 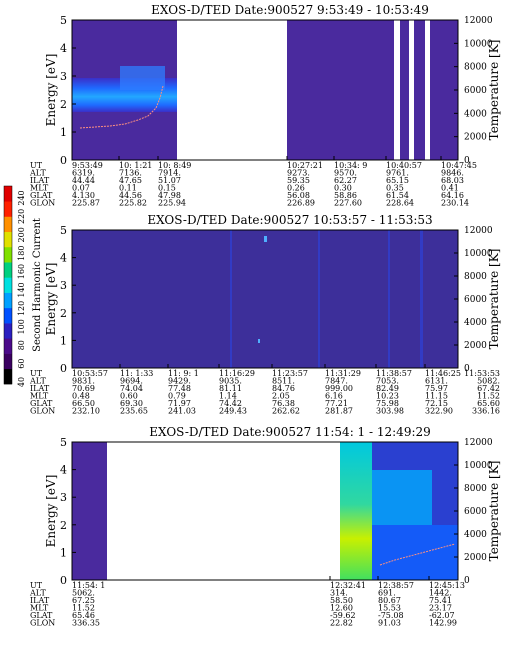 What do you see at coordinates (397, 173) in the screenshot?
I see `table-cell: 9761.` at bounding box center [397, 173].